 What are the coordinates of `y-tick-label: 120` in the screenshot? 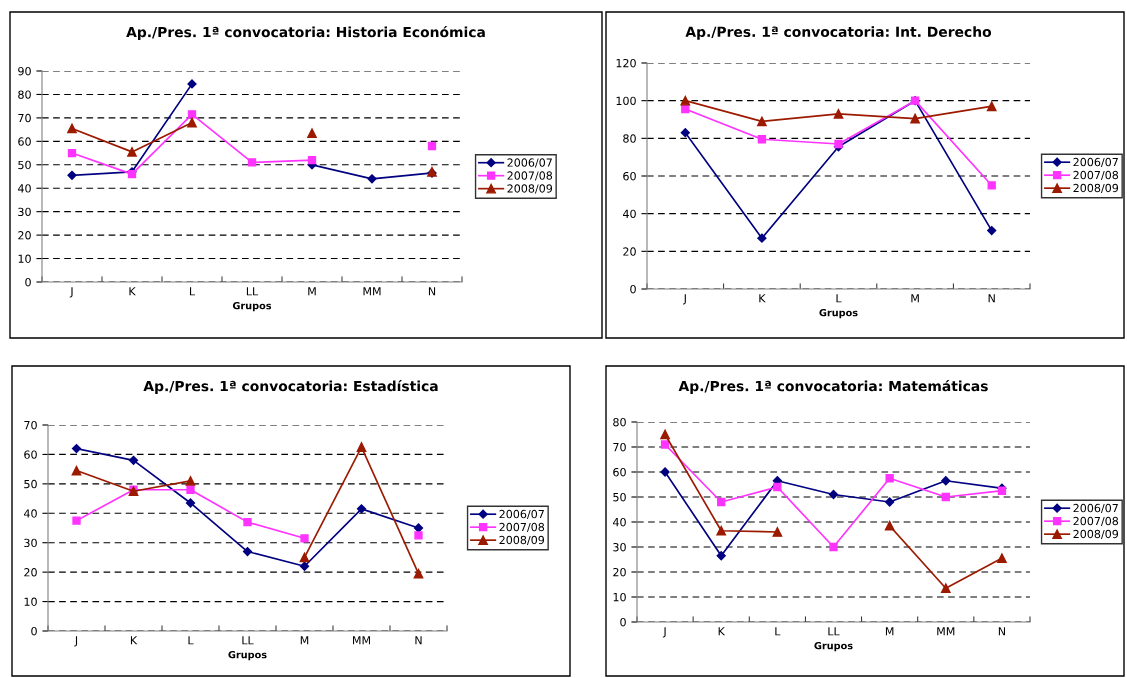 It's located at (626, 63).